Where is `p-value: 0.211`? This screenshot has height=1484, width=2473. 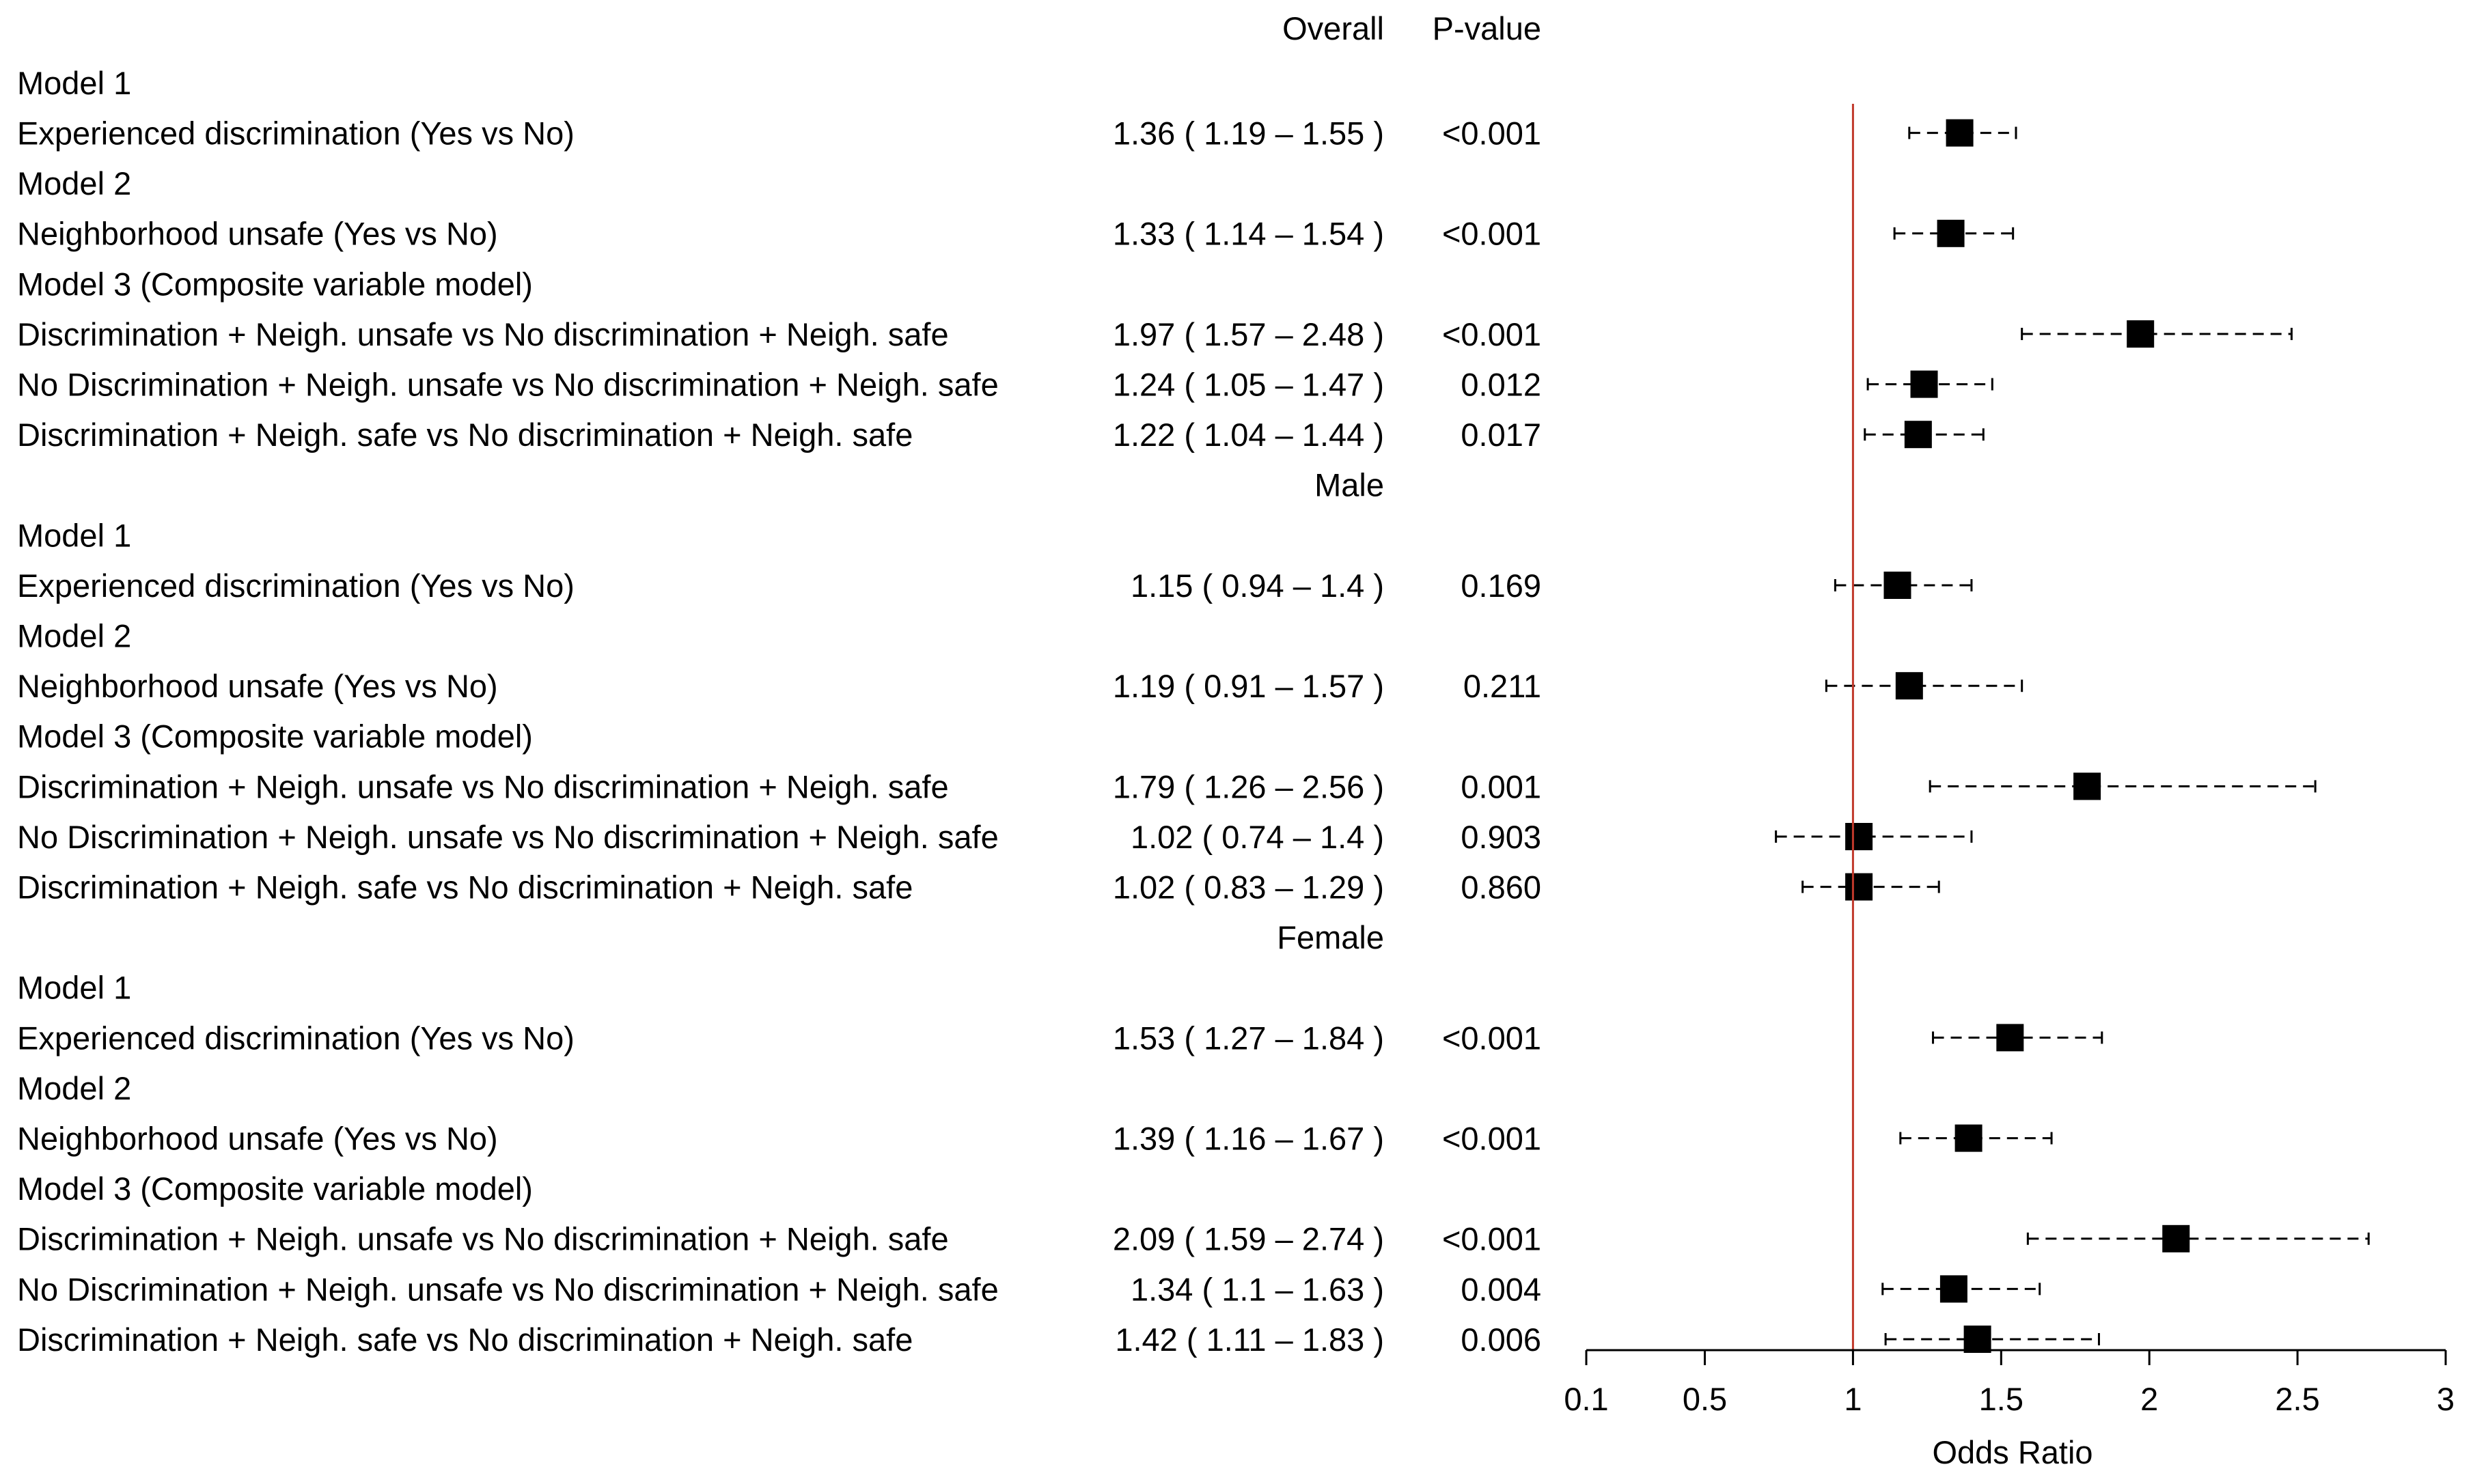 p-value: 0.211 is located at coordinates (1502, 686).